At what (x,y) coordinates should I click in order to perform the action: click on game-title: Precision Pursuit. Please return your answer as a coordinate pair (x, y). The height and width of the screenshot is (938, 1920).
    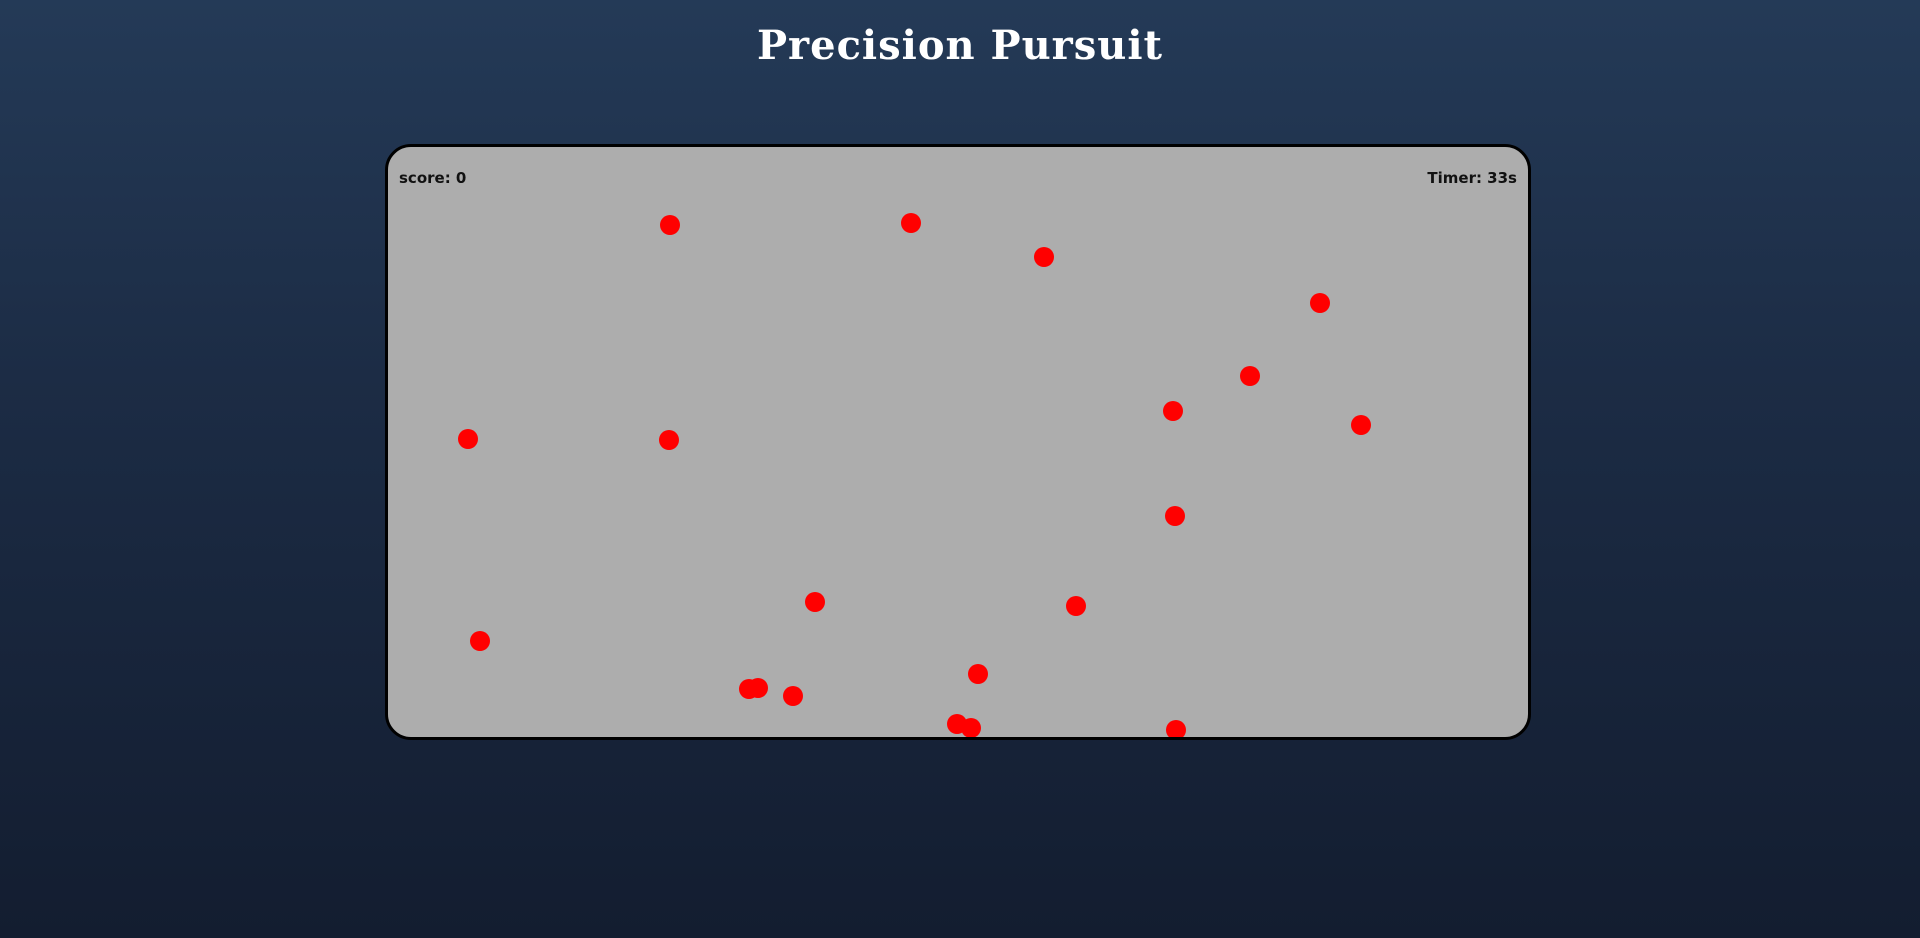
    Looking at the image, I should click on (960, 45).